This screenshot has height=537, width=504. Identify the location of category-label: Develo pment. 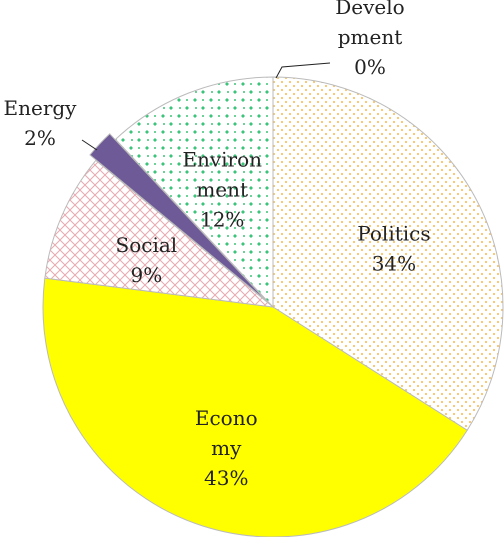
(369, 24).